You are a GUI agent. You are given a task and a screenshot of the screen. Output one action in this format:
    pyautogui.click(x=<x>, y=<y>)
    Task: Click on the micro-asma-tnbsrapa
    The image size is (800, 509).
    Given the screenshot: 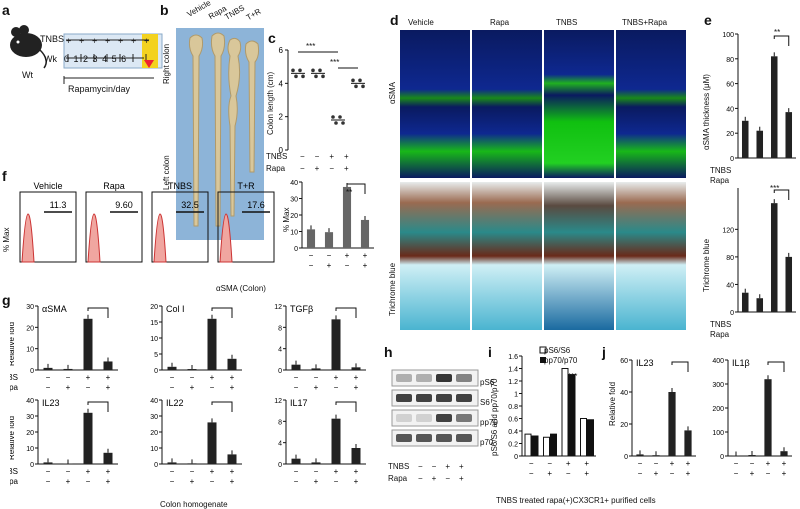 What is the action you would take?
    pyautogui.click(x=651, y=104)
    